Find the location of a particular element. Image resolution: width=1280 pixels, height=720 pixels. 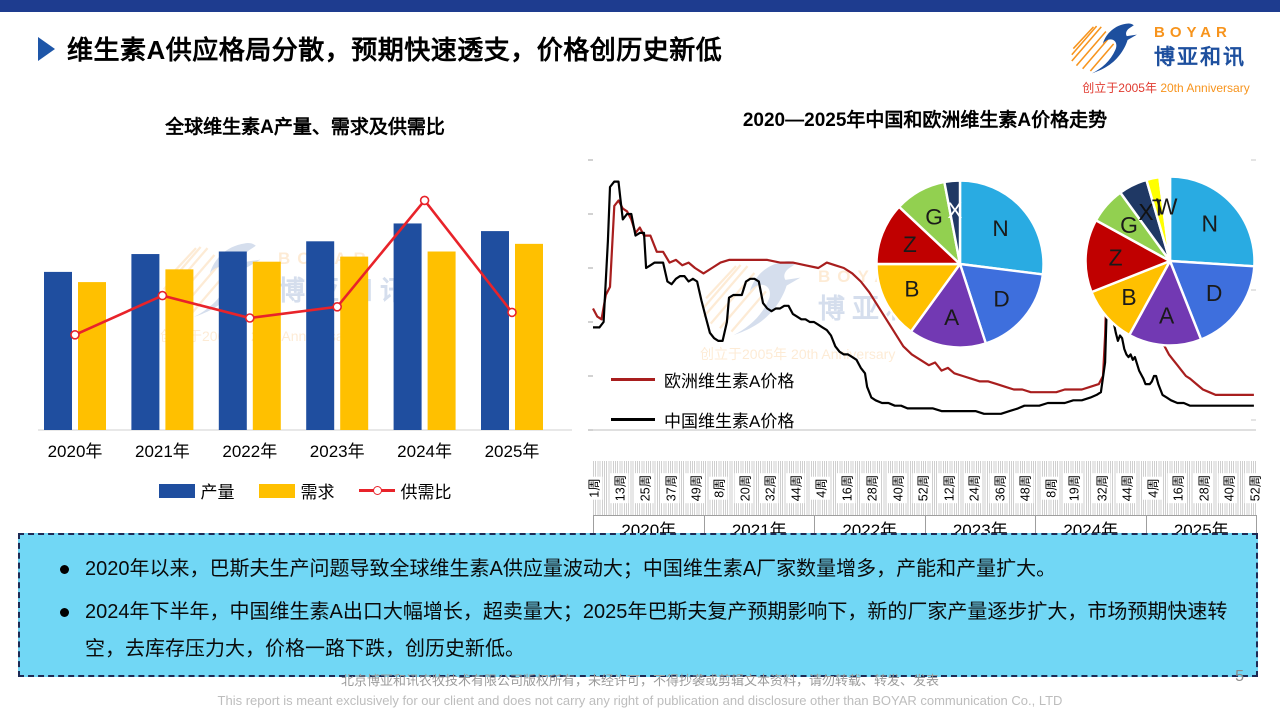

week-tick-label: 12周 is located at coordinates (948, 488).